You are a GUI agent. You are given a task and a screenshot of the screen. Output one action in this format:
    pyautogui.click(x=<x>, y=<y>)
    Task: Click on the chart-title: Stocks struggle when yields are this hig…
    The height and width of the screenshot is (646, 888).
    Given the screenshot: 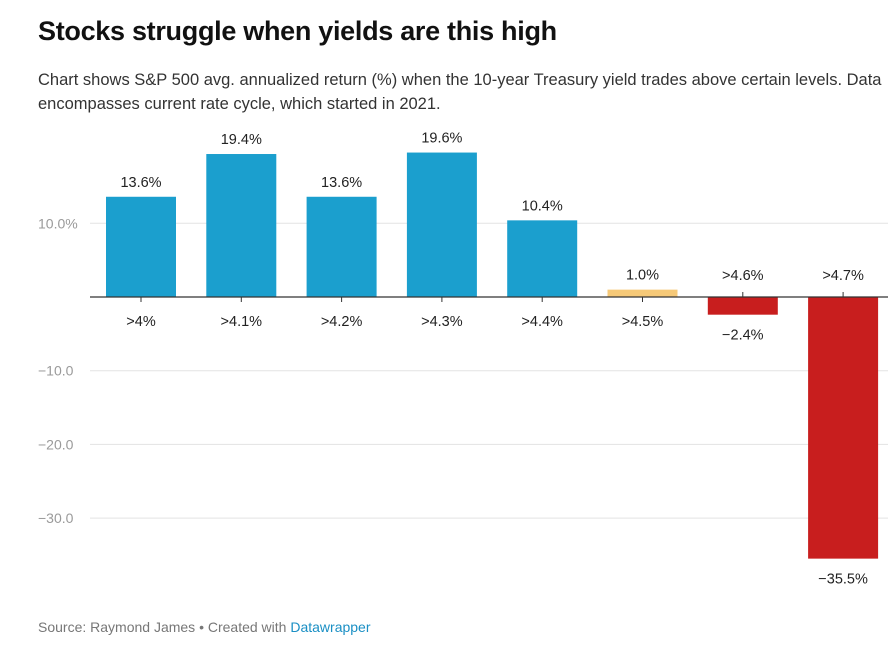 What is the action you would take?
    pyautogui.click(x=297, y=31)
    